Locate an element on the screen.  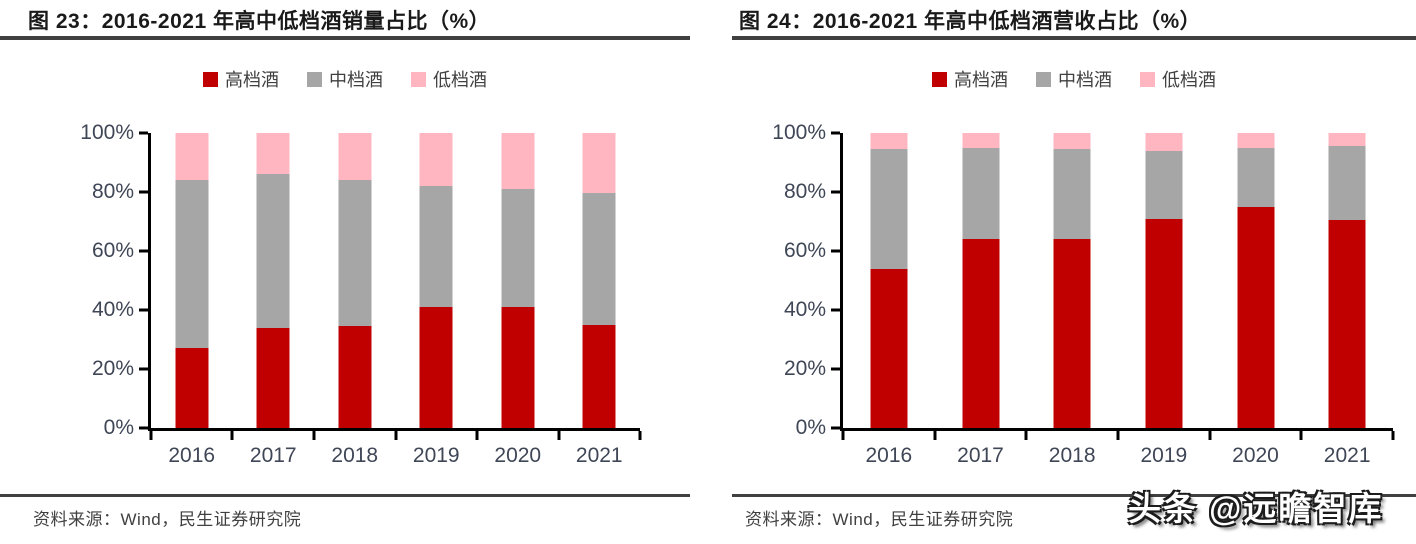
legend-label: 中档酒 is located at coordinates (1085, 80).